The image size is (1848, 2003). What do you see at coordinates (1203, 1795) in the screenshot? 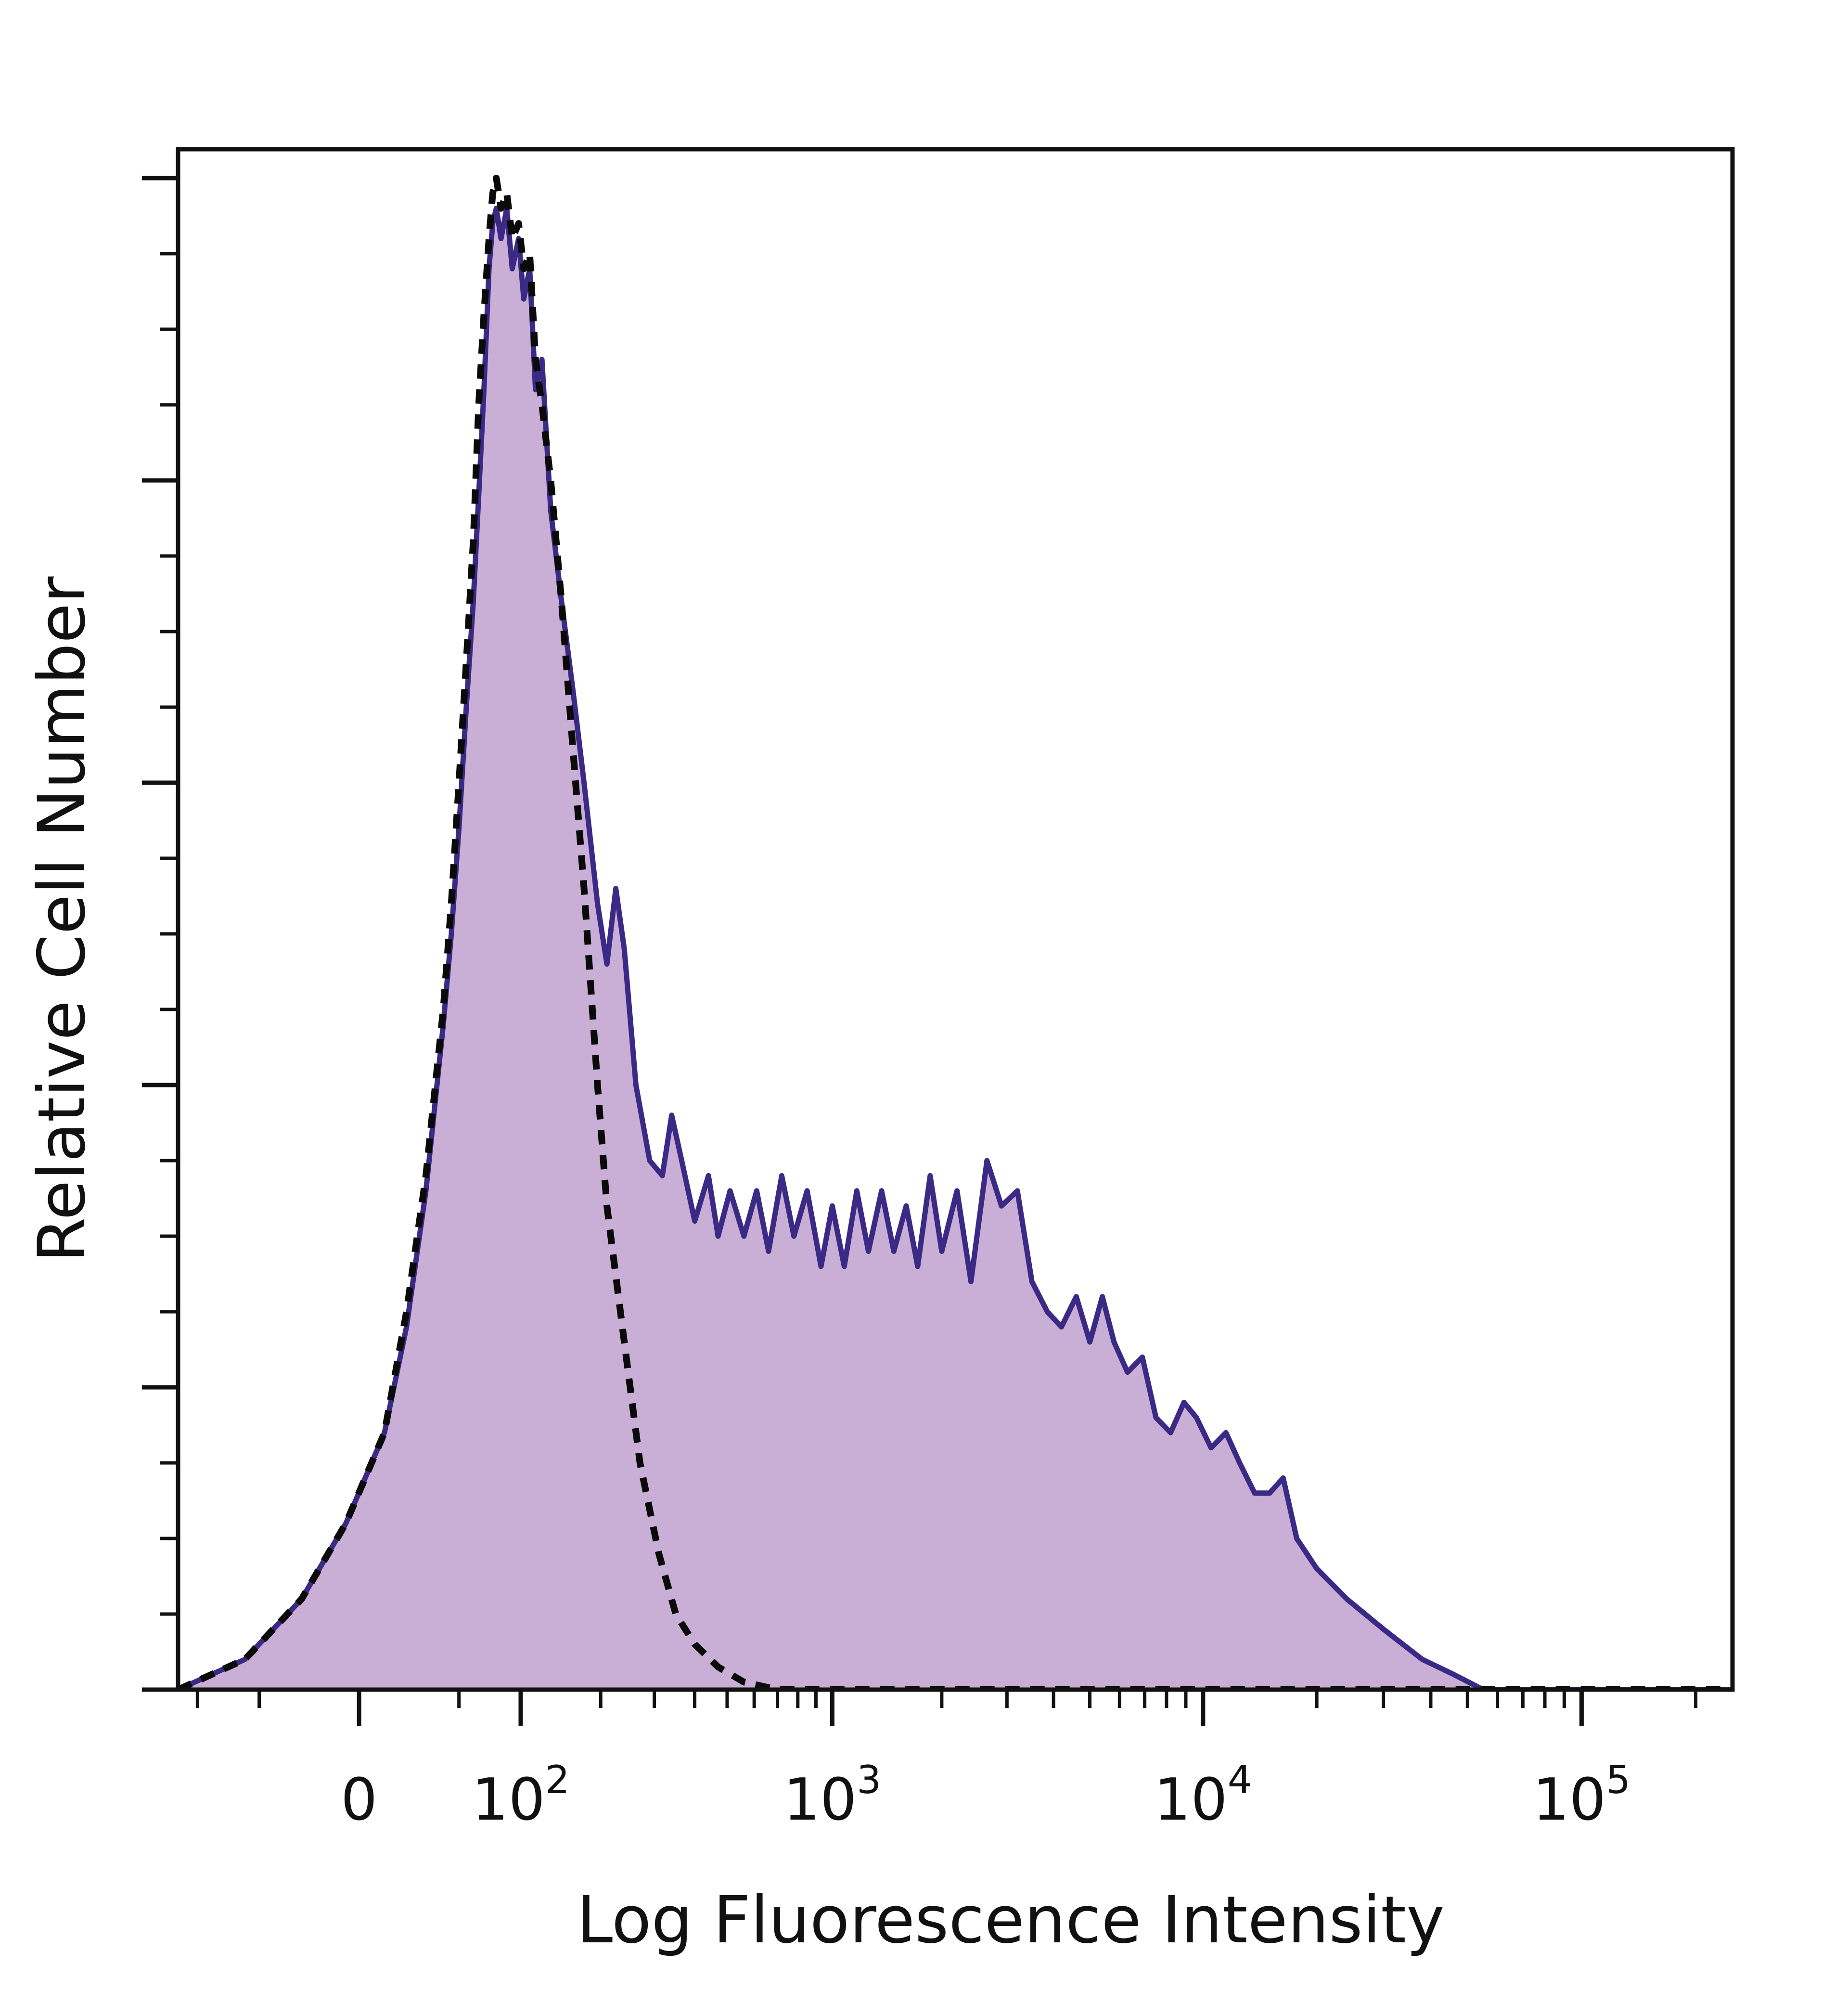
I see `x-tick-label: 10⁴` at bounding box center [1203, 1795].